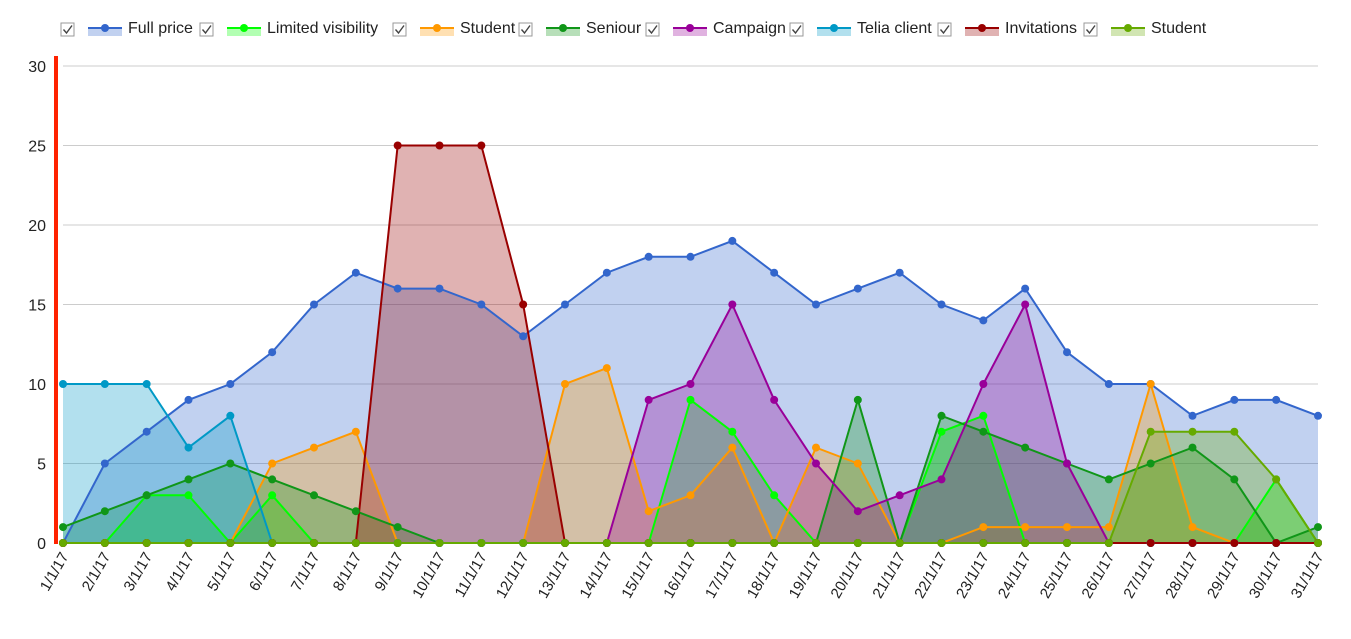 The image size is (1351, 639). Describe the element at coordinates (126, 28) in the screenshot. I see `legend-item-0: Full price` at that location.